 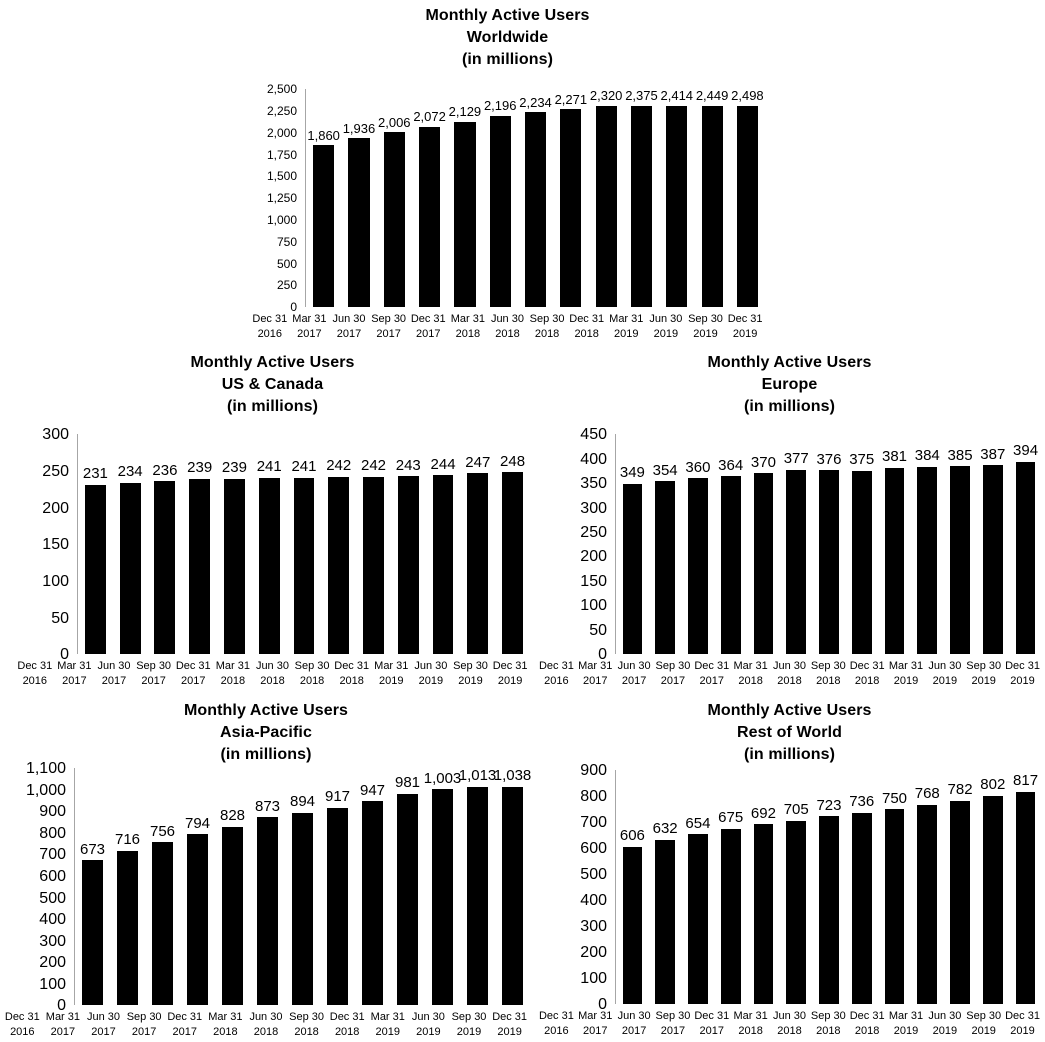 What do you see at coordinates (162, 887) in the screenshot?
I see `bar-slot: 756` at bounding box center [162, 887].